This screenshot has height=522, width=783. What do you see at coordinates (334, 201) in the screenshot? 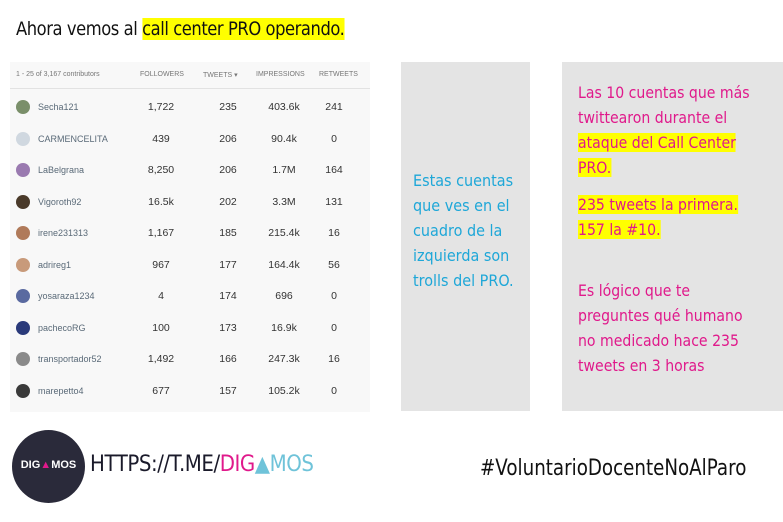
I see `retweets-value: 131` at bounding box center [334, 201].